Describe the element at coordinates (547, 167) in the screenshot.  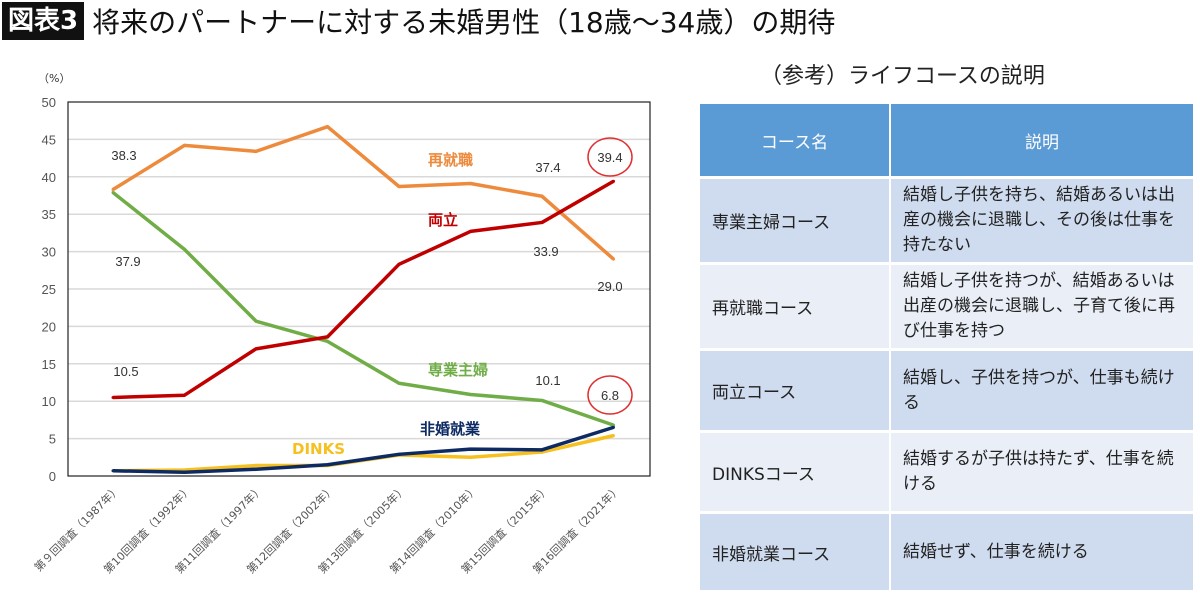
I see `data-label: 37.4` at that location.